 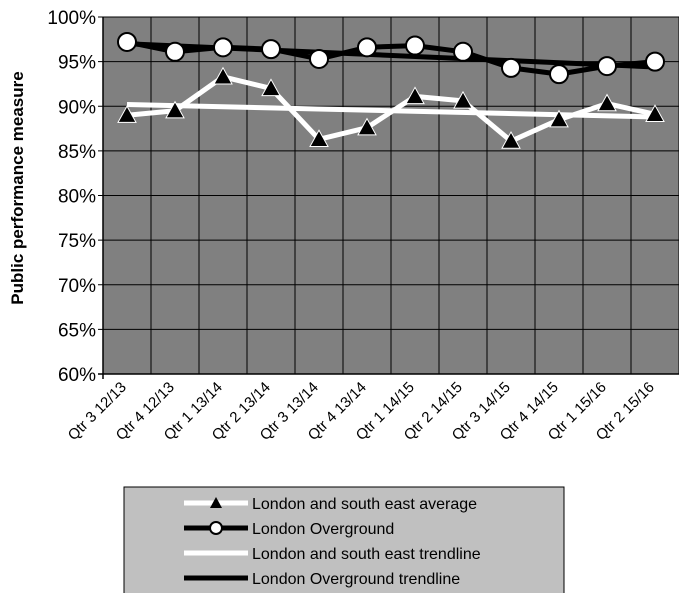 I want to click on y-axis-ticks: 60% 65% 70% 75% 80% 85% 90% 95% 100%, so click(x=75, y=197).